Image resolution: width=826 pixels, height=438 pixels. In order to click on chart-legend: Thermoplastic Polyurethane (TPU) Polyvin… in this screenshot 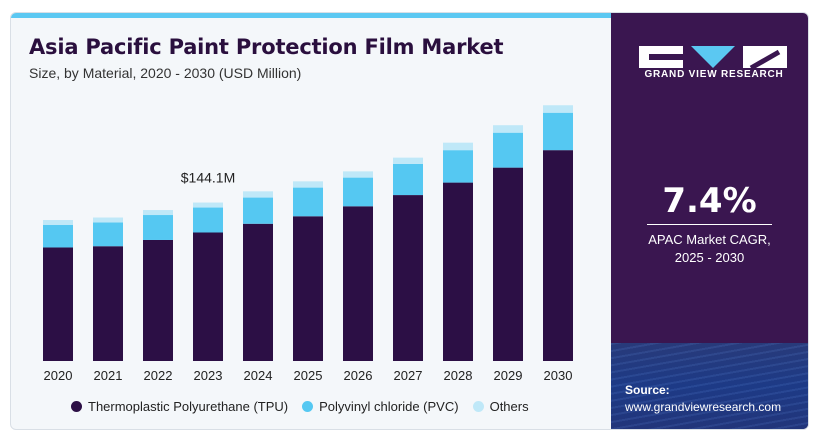, I will do `click(300, 406)`.